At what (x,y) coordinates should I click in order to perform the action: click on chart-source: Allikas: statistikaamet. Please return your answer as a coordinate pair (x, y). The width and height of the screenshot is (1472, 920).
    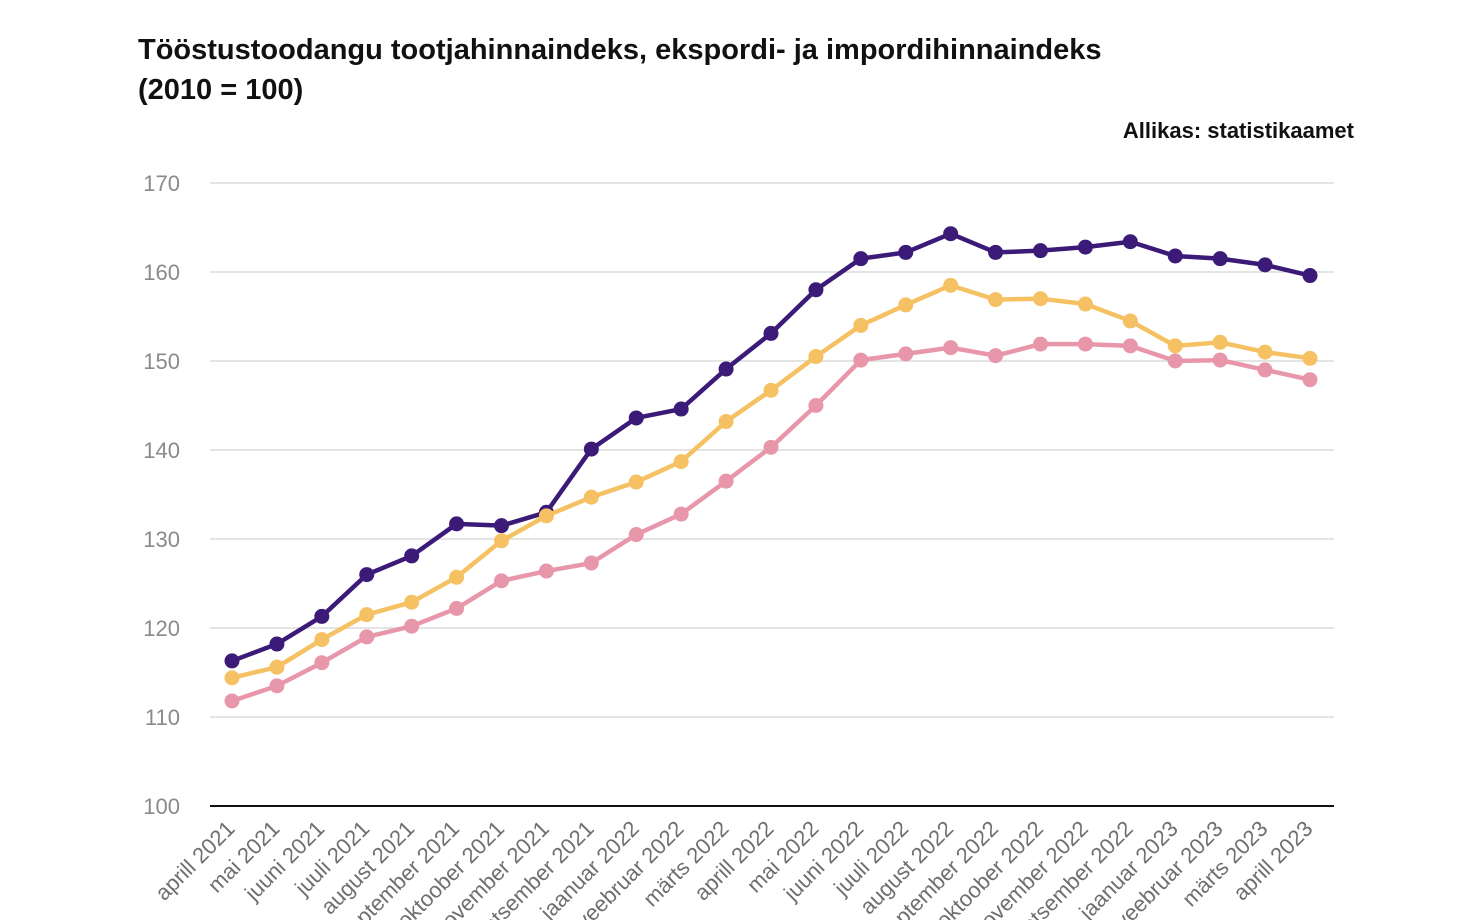
    Looking at the image, I should click on (1238, 130).